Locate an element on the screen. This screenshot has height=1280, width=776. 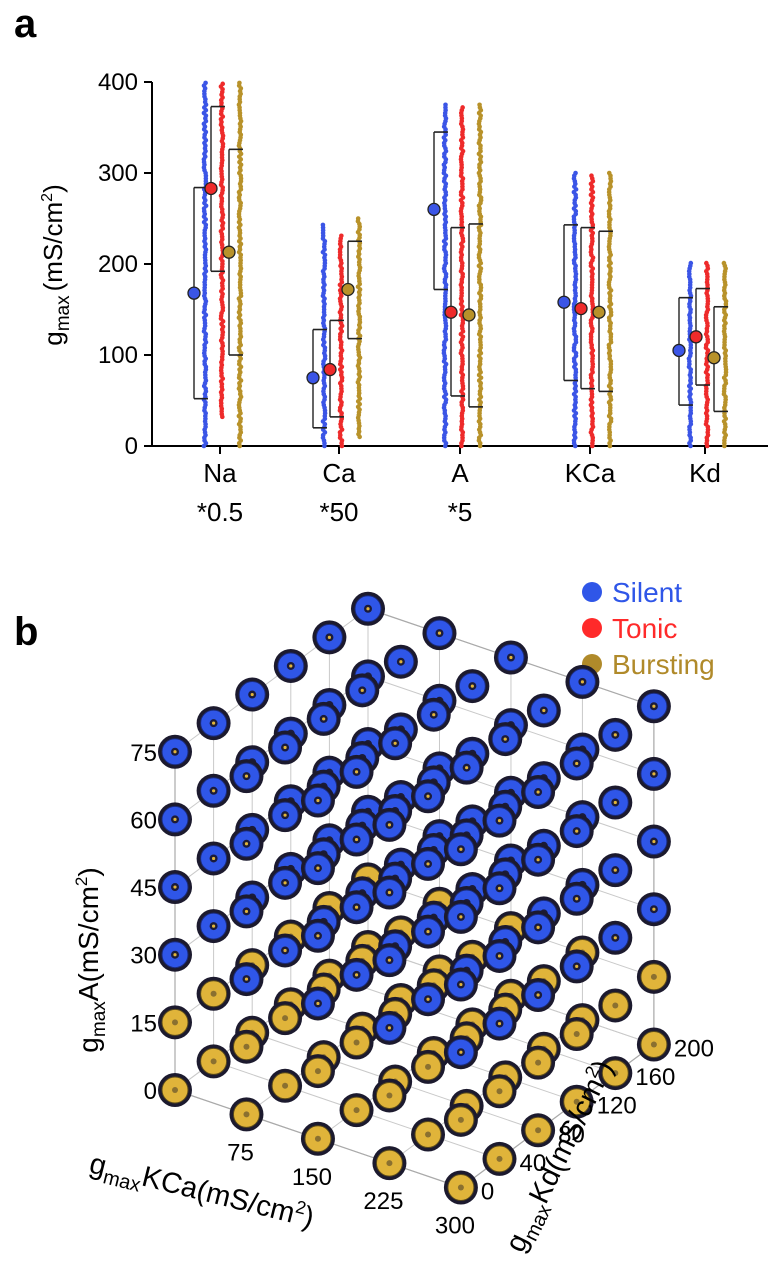
z-tick-label: 15 is located at coordinates (143, 1023).